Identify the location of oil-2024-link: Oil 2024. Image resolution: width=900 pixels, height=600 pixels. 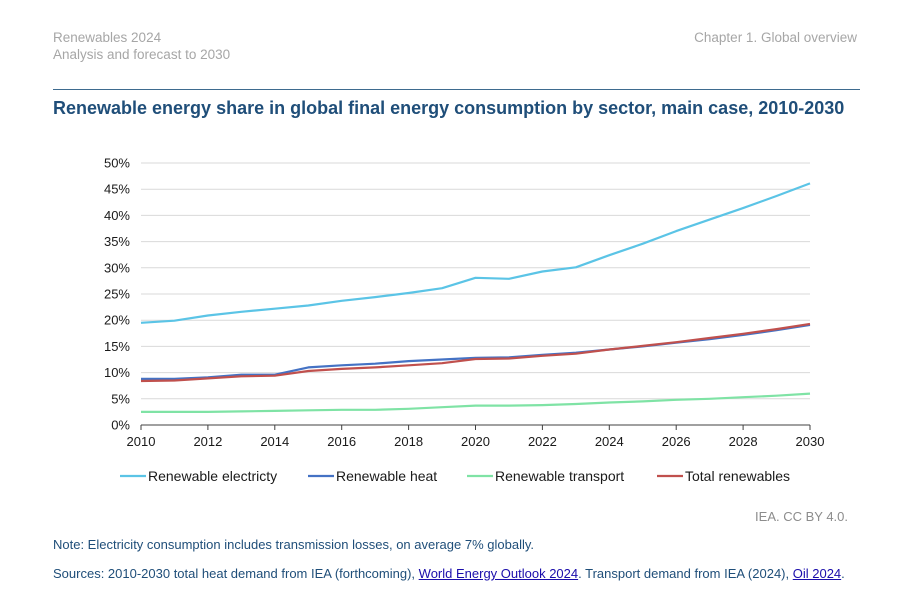
(817, 573).